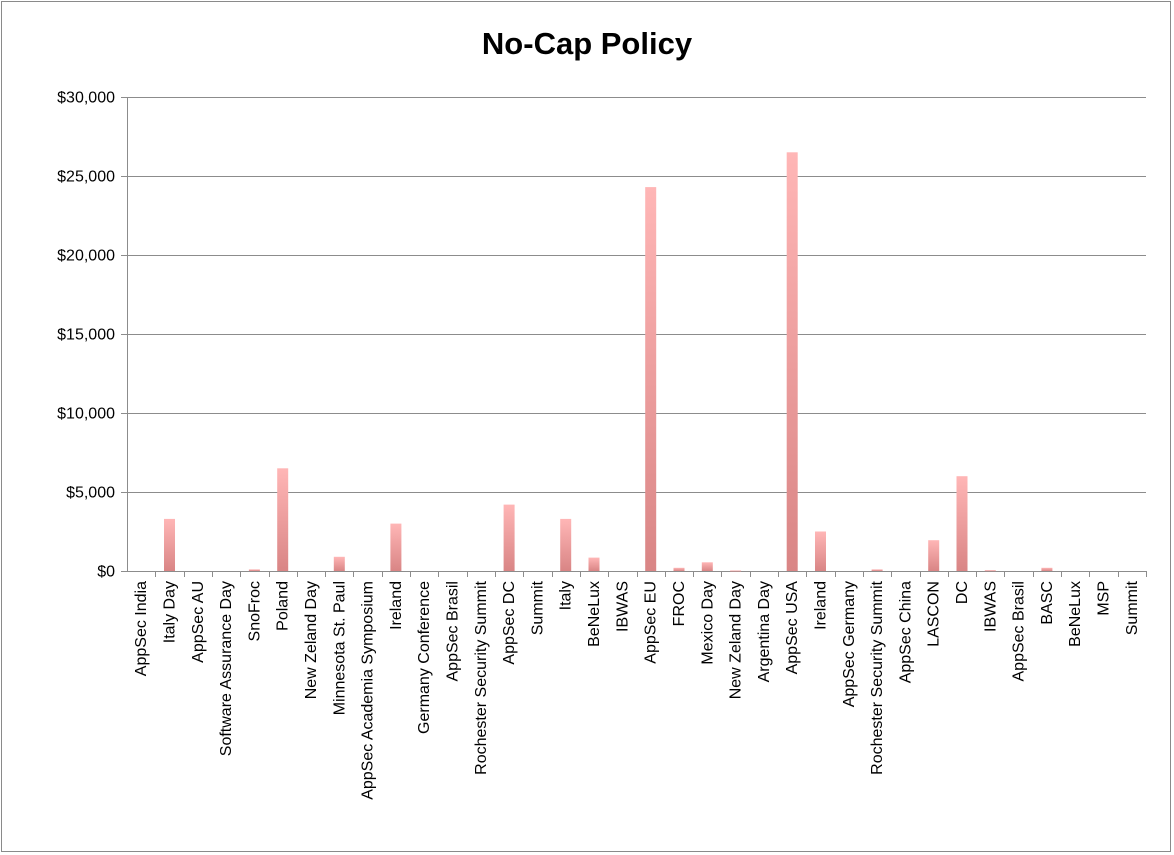  I want to click on x-tick-label: SnoFroc, so click(254, 611).